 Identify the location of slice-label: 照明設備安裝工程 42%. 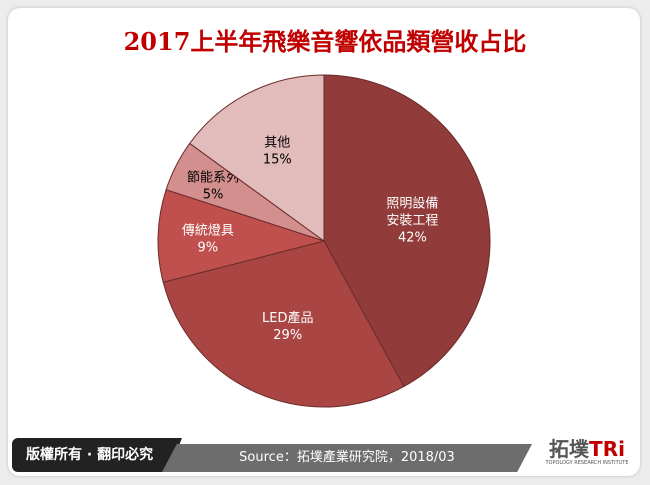
(412, 220).